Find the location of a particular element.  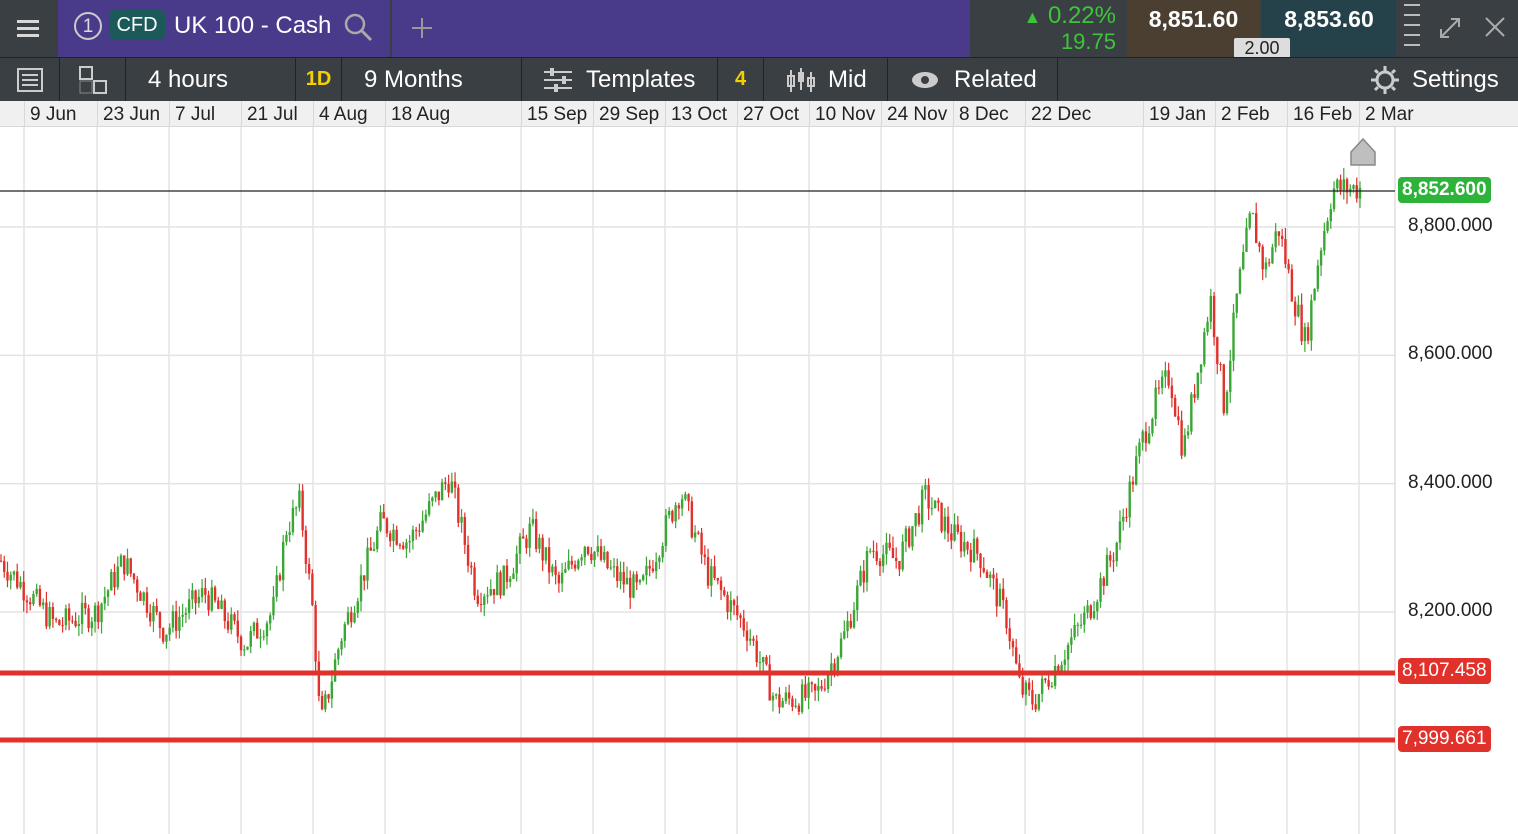

candles-icon is located at coordinates (801, 79).